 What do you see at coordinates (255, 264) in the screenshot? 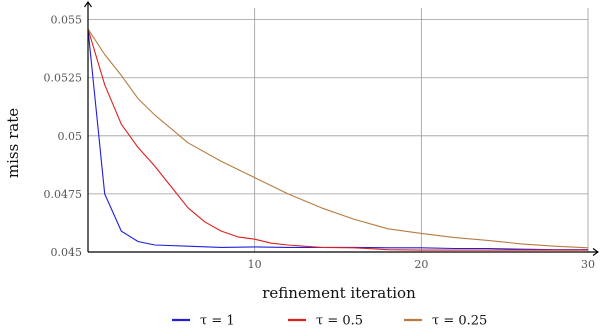
I see `x-tick-label: 10` at bounding box center [255, 264].